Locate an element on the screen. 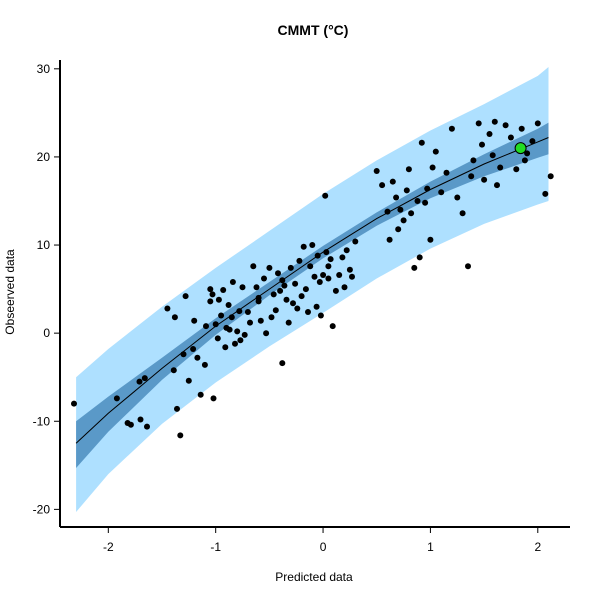  x-tick-label: 0 is located at coordinates (323, 547).